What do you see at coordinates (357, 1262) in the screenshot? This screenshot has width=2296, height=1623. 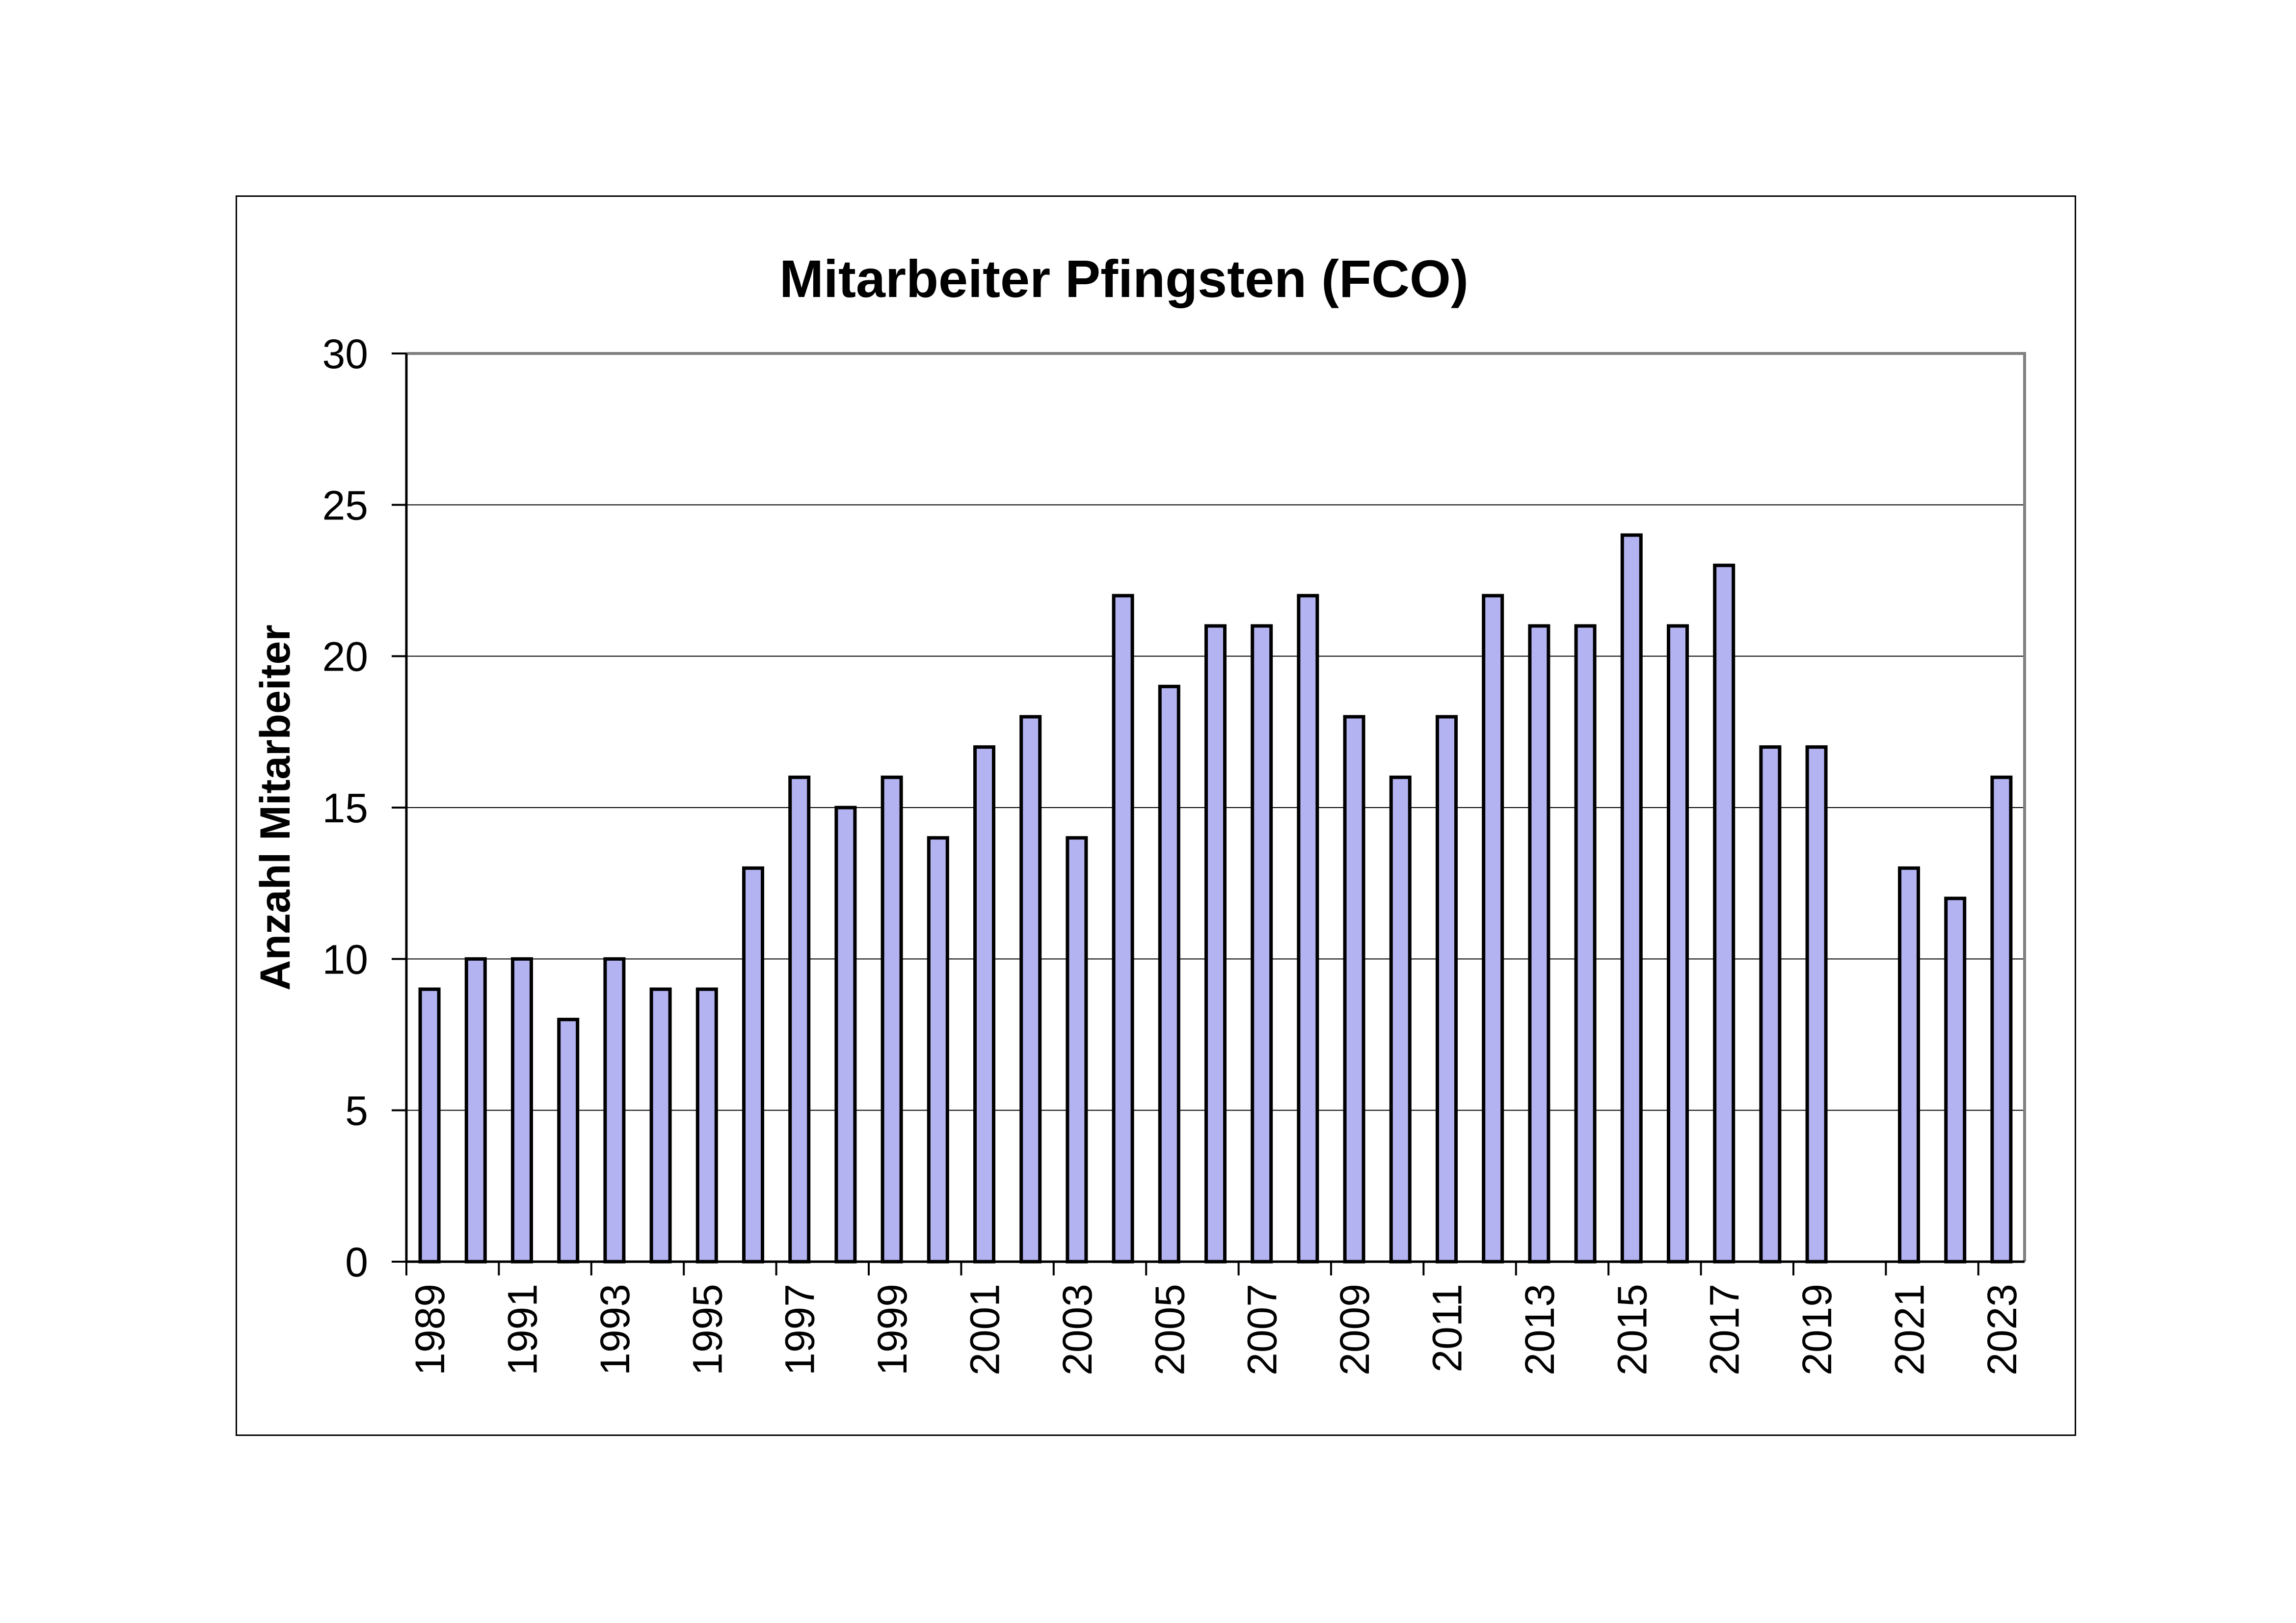 I see `y-tick-label: 0` at bounding box center [357, 1262].